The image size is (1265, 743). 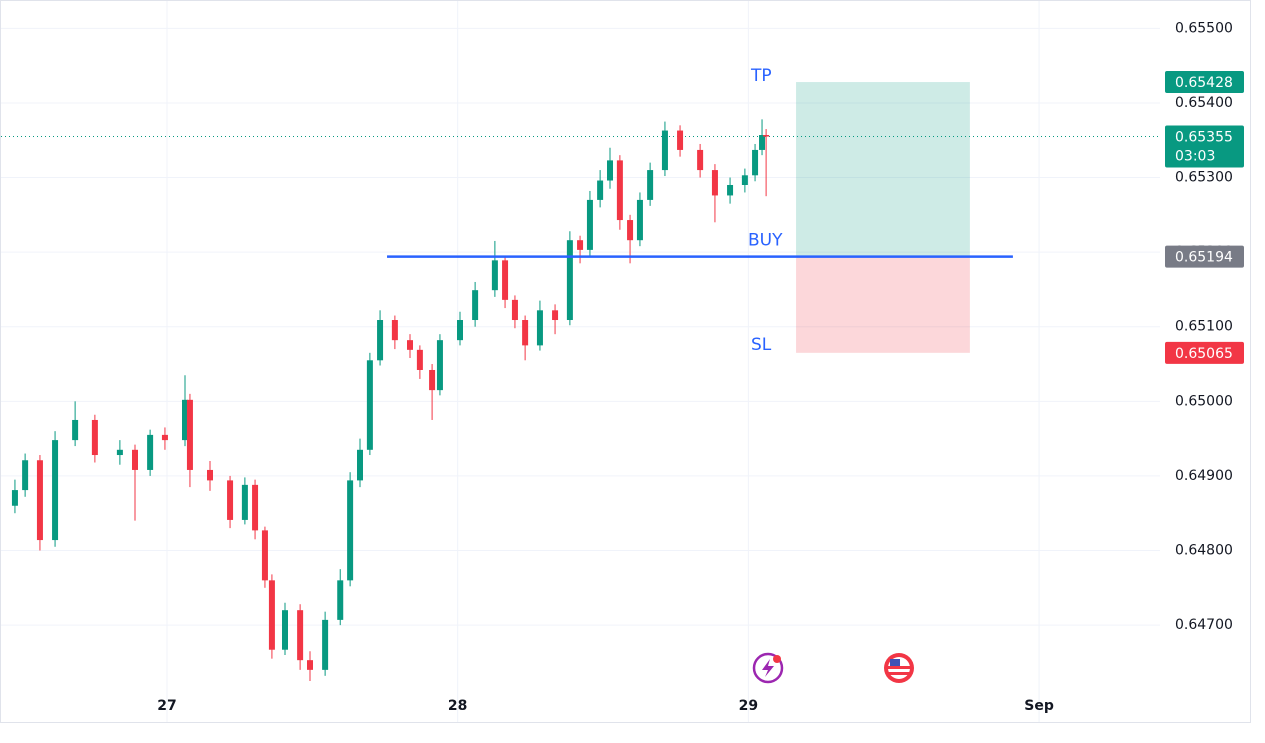 What do you see at coordinates (1039, 706) in the screenshot?
I see `x-tick-label: Sep` at bounding box center [1039, 706].